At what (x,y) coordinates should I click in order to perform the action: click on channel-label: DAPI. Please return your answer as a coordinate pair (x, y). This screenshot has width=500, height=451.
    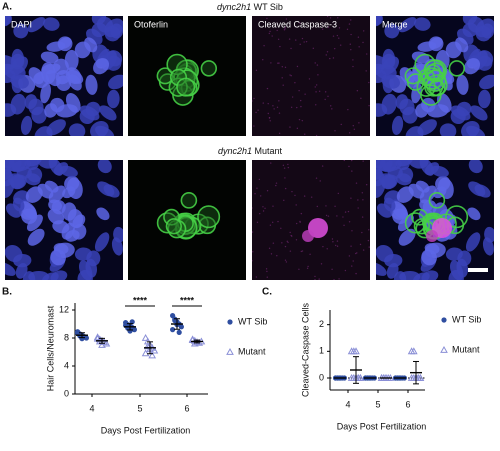
    Looking at the image, I should click on (21, 24).